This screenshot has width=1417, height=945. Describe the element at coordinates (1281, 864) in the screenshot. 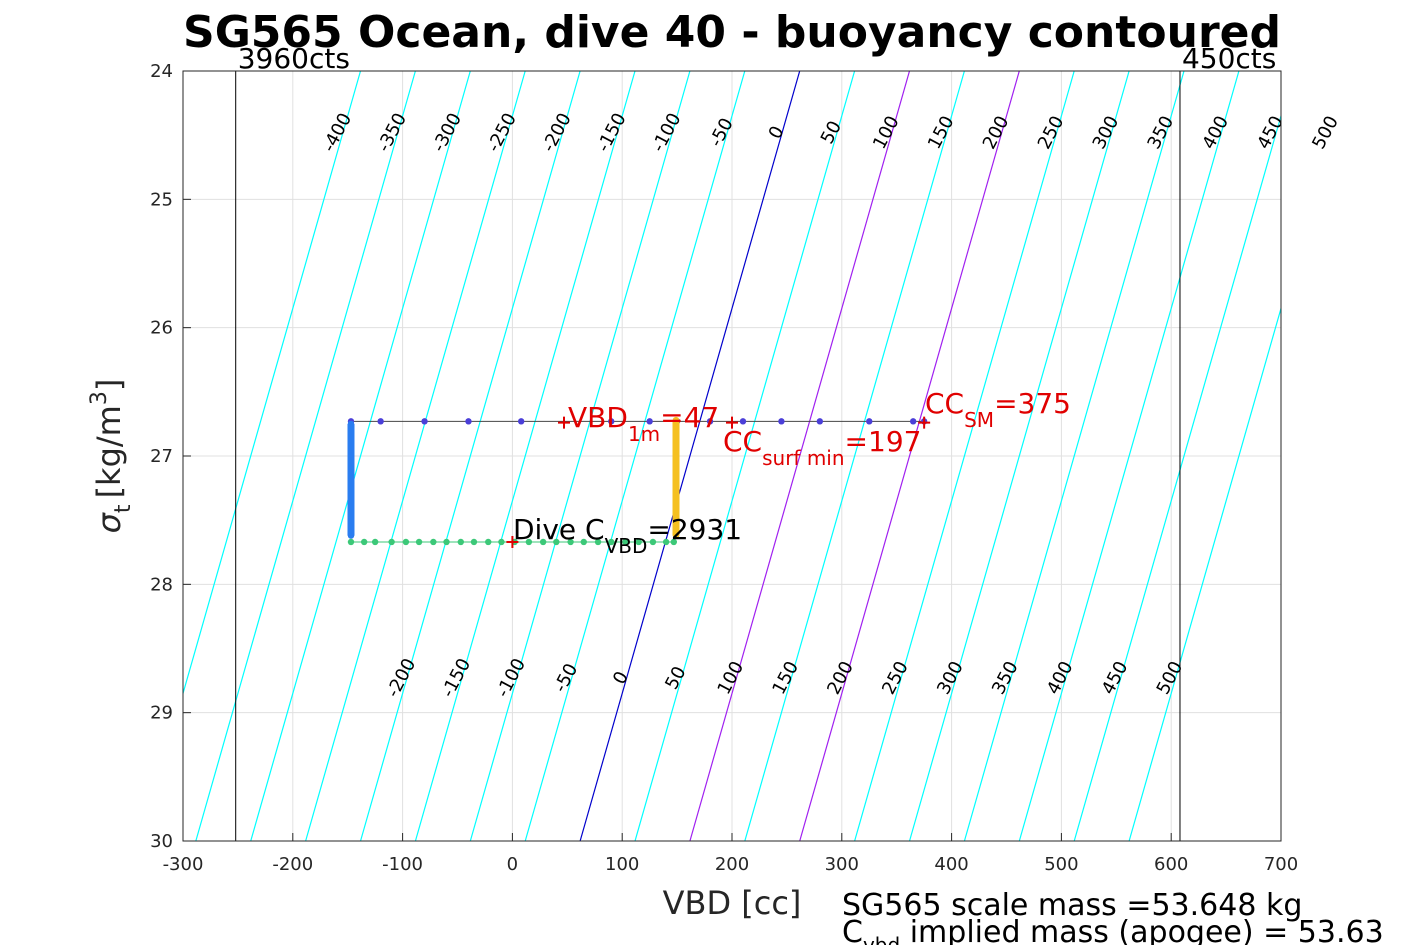

I see `x-tick-label: 700` at that location.